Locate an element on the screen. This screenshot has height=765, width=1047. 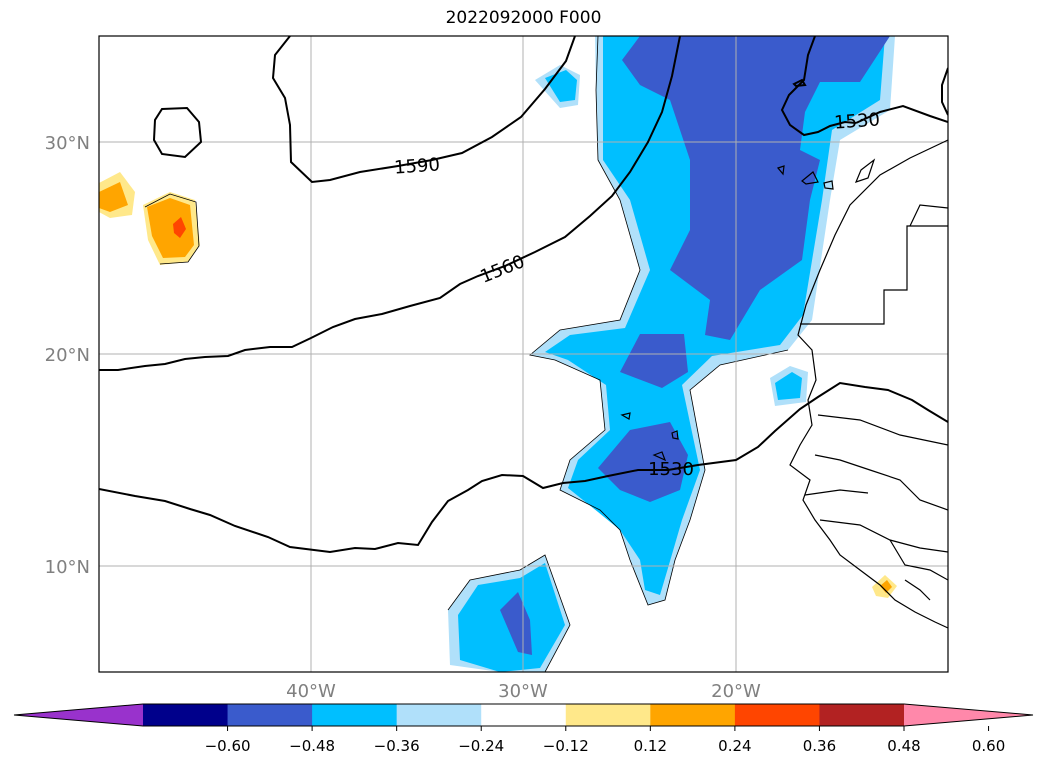
lon-label-30w: 30°W is located at coordinates (523, 691).